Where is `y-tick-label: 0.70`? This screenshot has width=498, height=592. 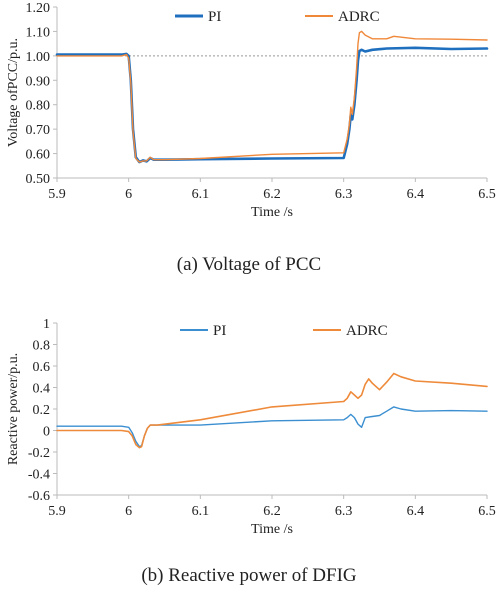 y-tick-label: 0.70 is located at coordinates (38, 130).